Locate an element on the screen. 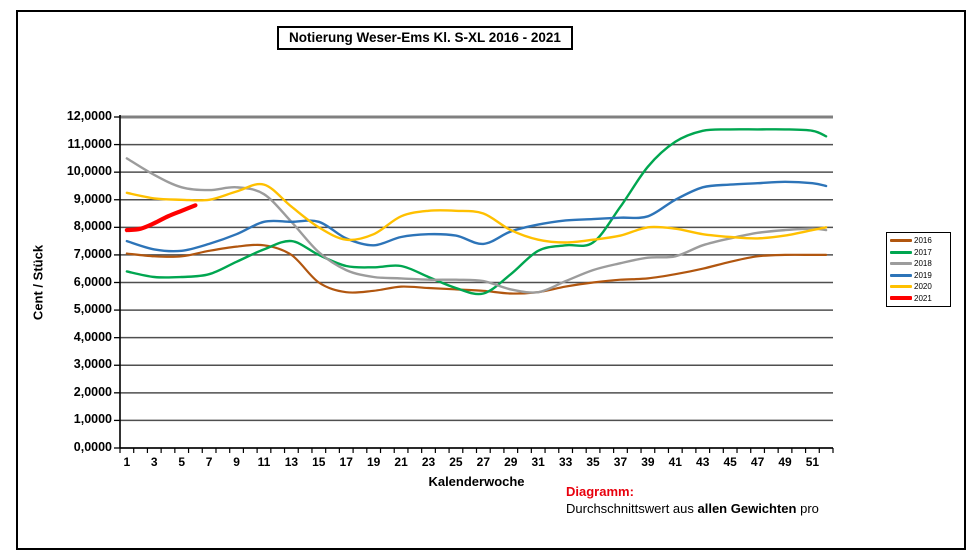 This screenshot has height=559, width=980. x-tick-label: 25 is located at coordinates (456, 462).